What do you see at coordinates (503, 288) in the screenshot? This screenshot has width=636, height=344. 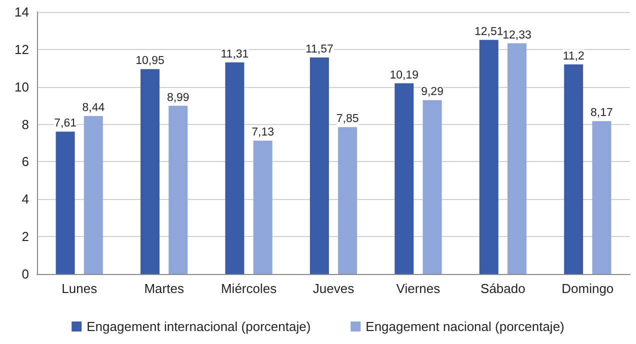 I see `x-tick-label: Sábado` at bounding box center [503, 288].